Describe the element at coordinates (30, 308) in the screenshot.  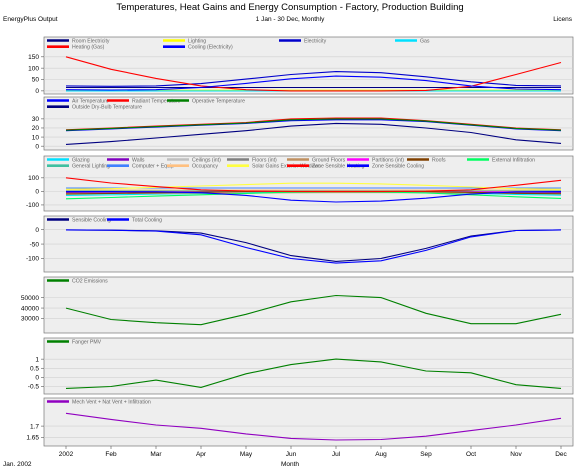
I see `y-tick-label: 40000` at that location.